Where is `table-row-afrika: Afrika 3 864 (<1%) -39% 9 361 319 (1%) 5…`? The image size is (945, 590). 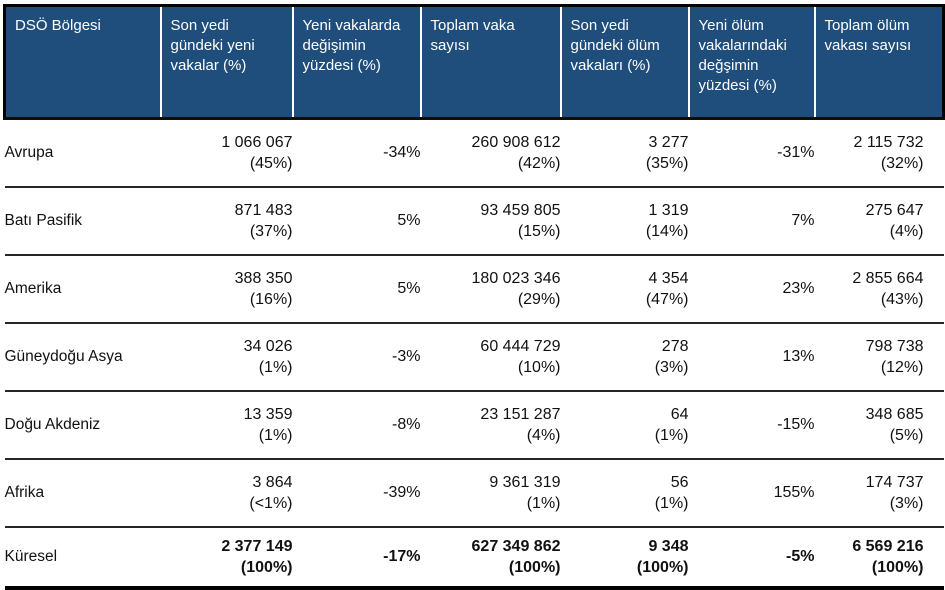
table-row-afrika: Afrika 3 864 (<1%) -39% 9 361 319 (1%) 5… is located at coordinates (474, 492).